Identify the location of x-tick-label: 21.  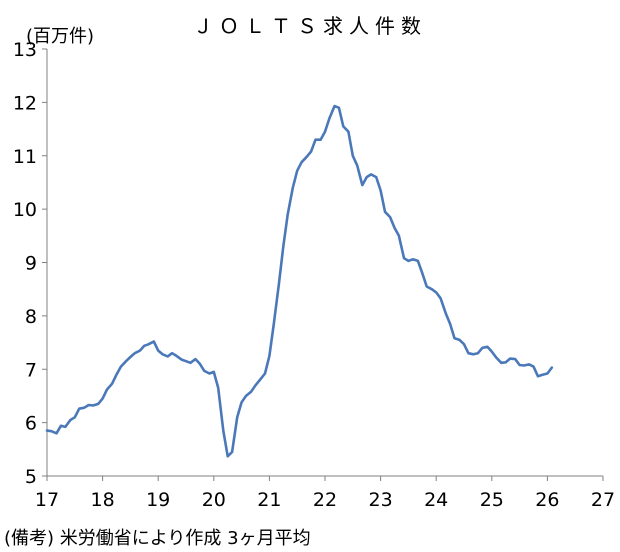
(269, 500).